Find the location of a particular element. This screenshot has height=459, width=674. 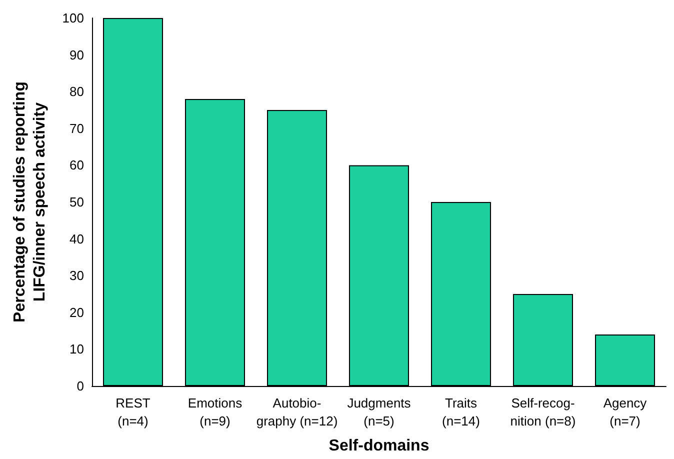

y-tick-label: 70 is located at coordinates (77, 128).